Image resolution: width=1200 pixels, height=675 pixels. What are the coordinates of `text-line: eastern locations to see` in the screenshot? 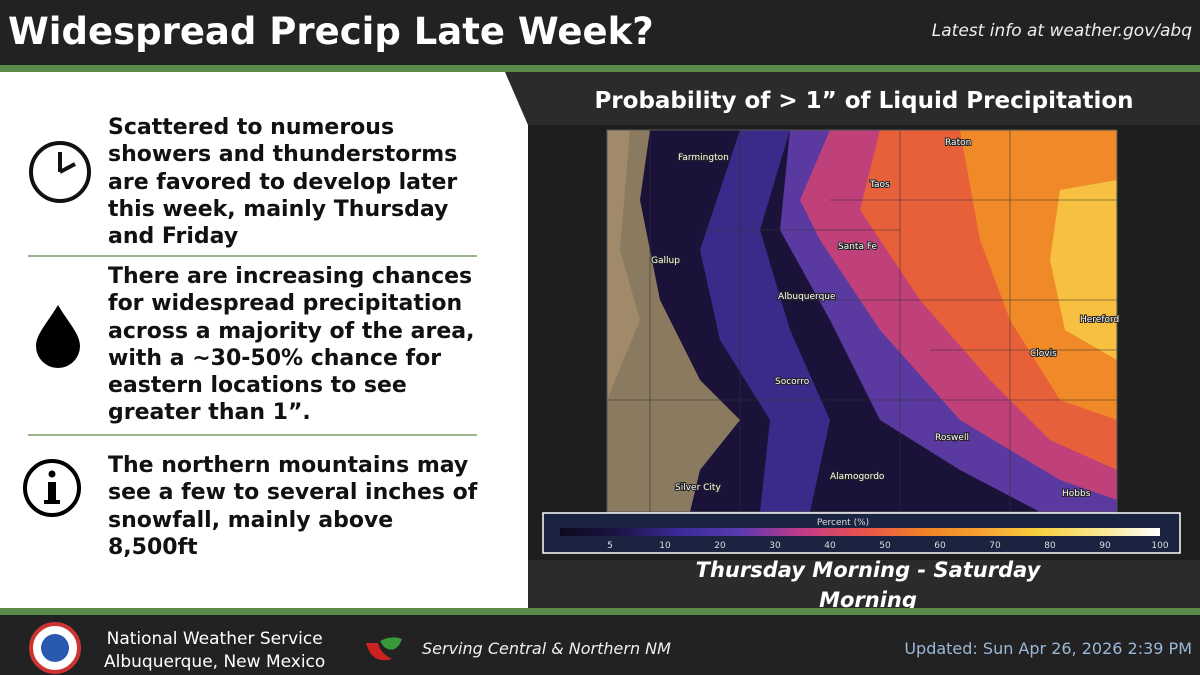 It's located at (257, 386).